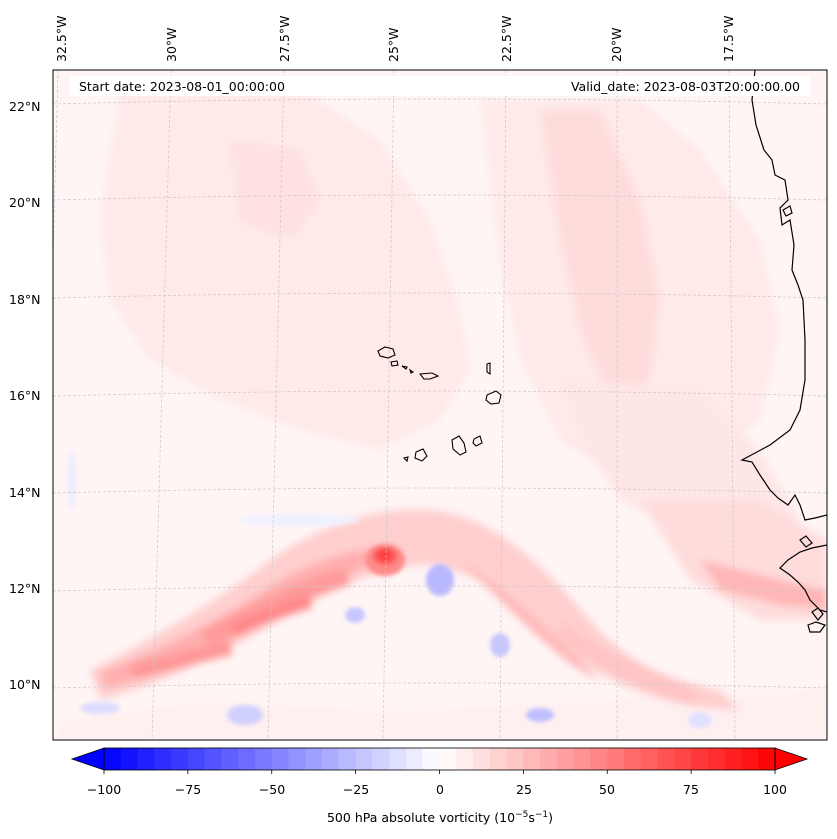  Describe the element at coordinates (607, 789) in the screenshot. I see `colorbar-tick-label: 50` at that location.